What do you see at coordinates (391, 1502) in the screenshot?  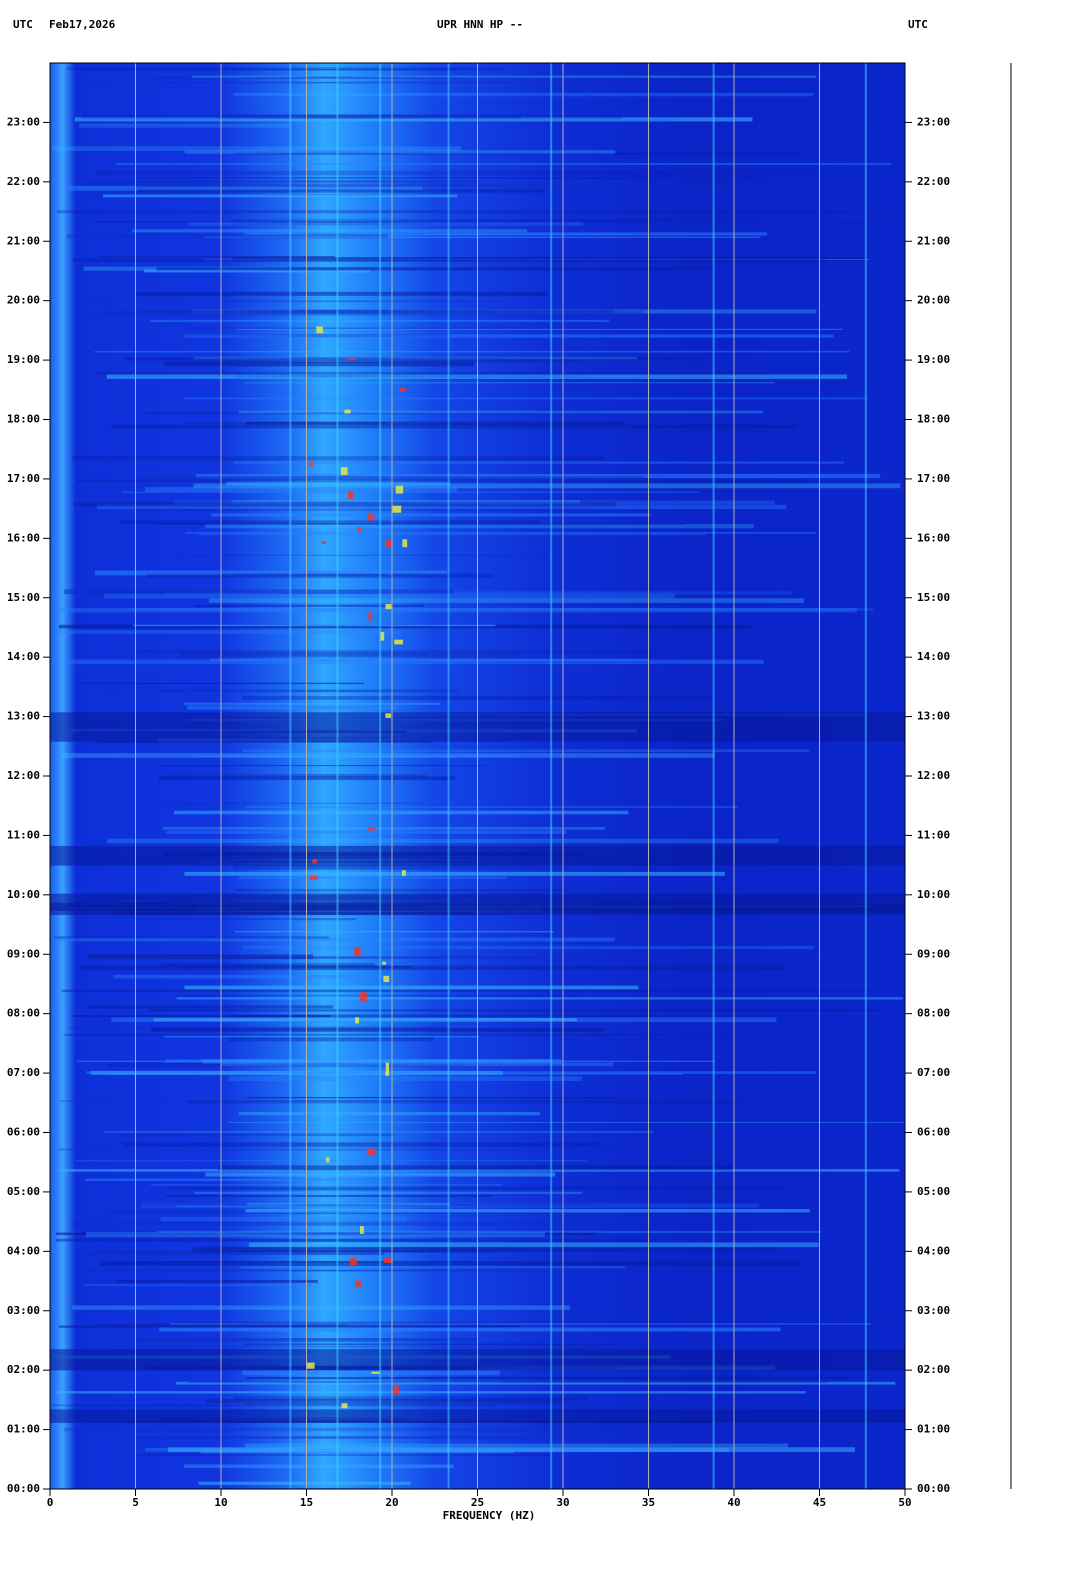 I see `x-tick-label: 20` at bounding box center [391, 1502].